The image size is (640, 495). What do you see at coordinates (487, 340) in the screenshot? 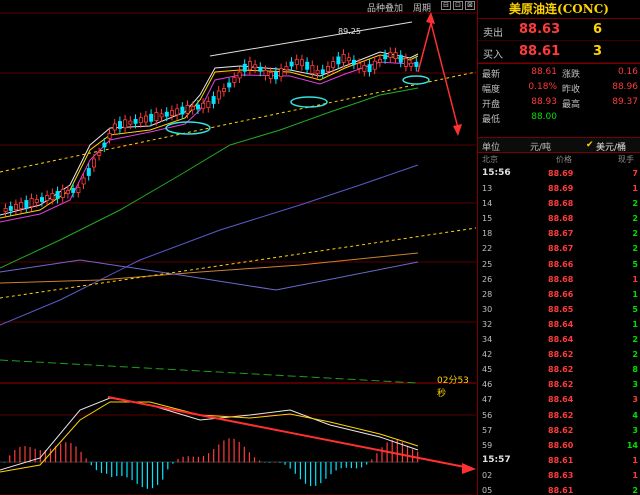
I see `tick-time: 34` at bounding box center [487, 340].